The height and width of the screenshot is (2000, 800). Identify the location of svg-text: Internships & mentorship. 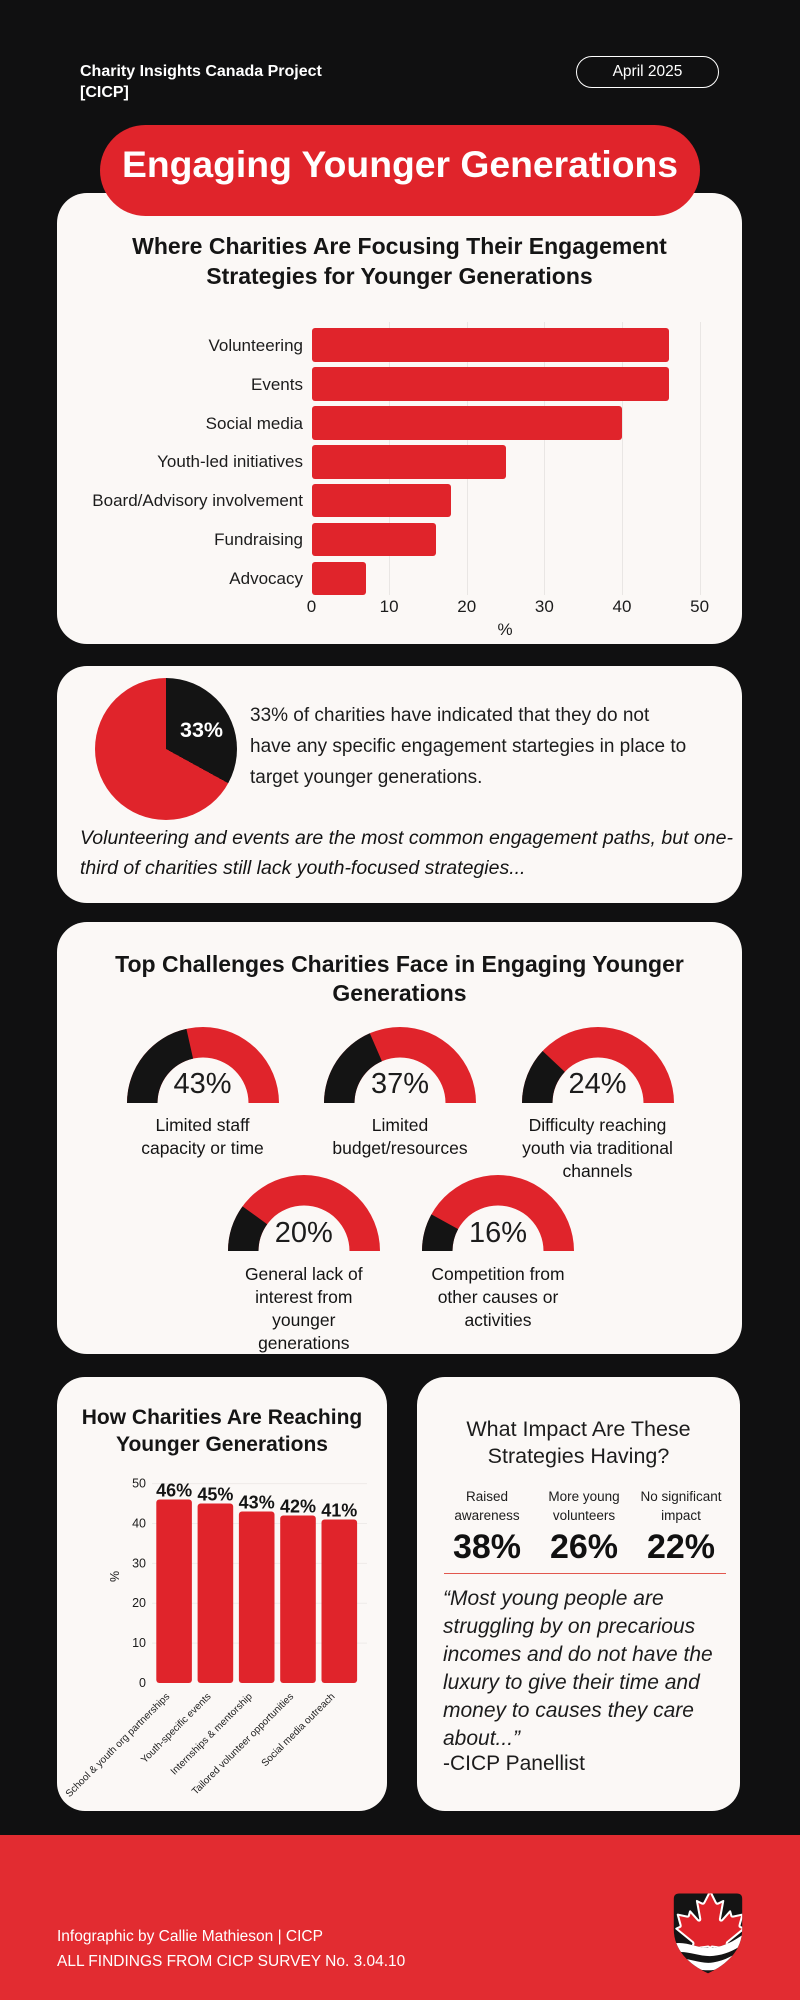
(212, 1734).